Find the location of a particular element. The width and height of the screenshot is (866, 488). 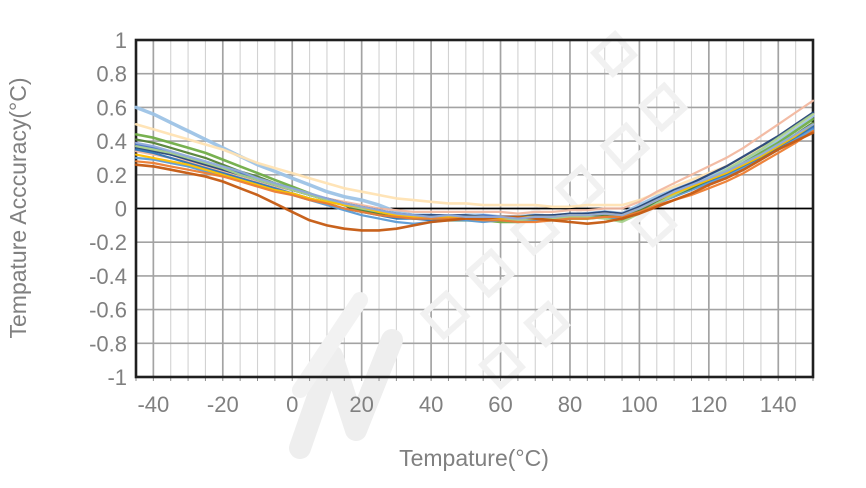

y-tick-label: -0.6 is located at coordinates (108, 310).